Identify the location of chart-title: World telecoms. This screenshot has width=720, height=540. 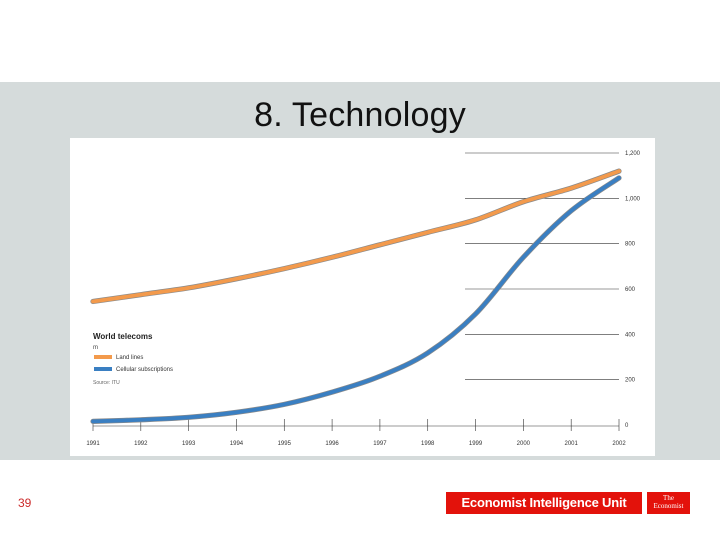
(123, 336).